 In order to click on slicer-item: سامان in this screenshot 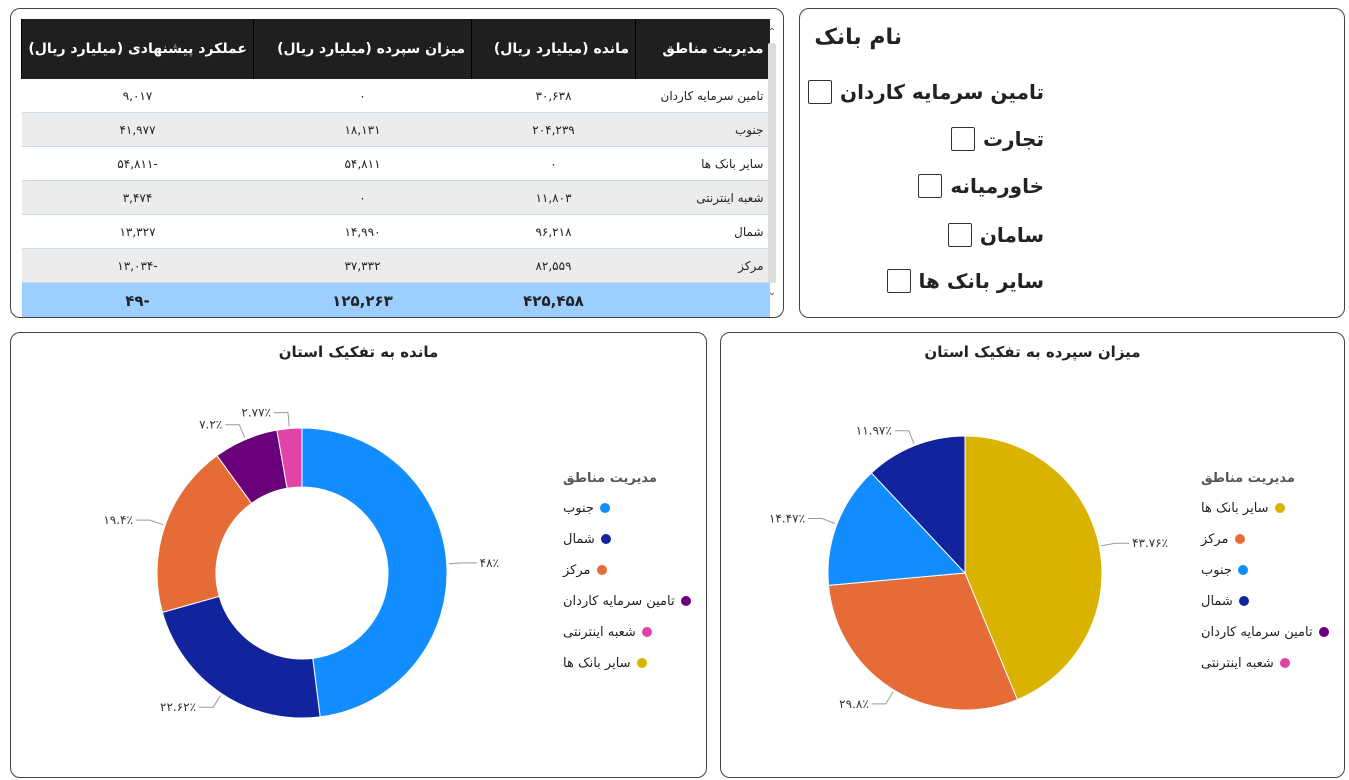, I will do `click(995, 235)`.